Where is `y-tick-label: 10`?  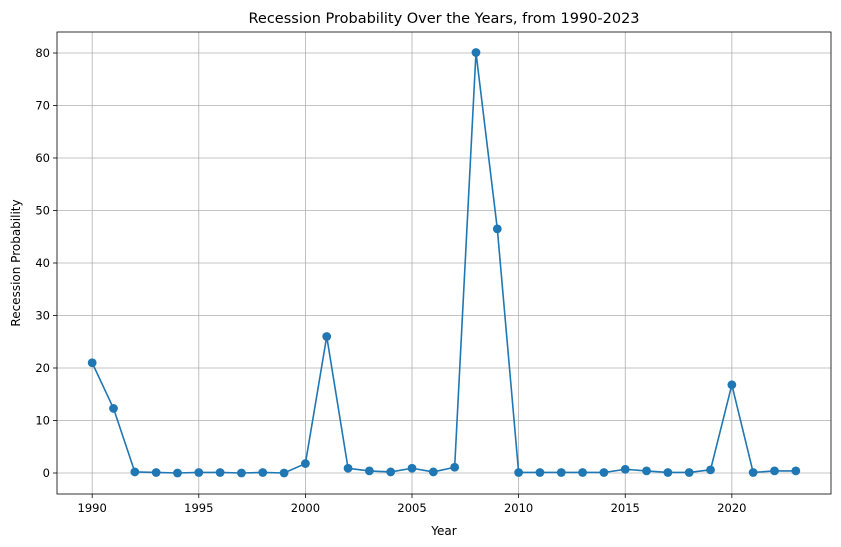
y-tick-label: 10 is located at coordinates (42, 421).